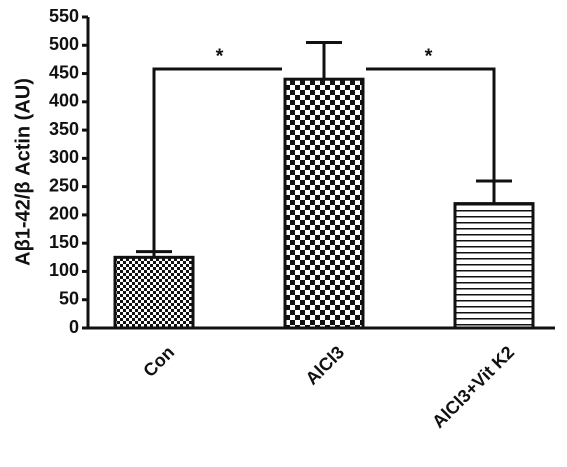 The image size is (567, 467). What do you see at coordinates (325, 365) in the screenshot?
I see `x-tick-label: AlCl3` at bounding box center [325, 365].